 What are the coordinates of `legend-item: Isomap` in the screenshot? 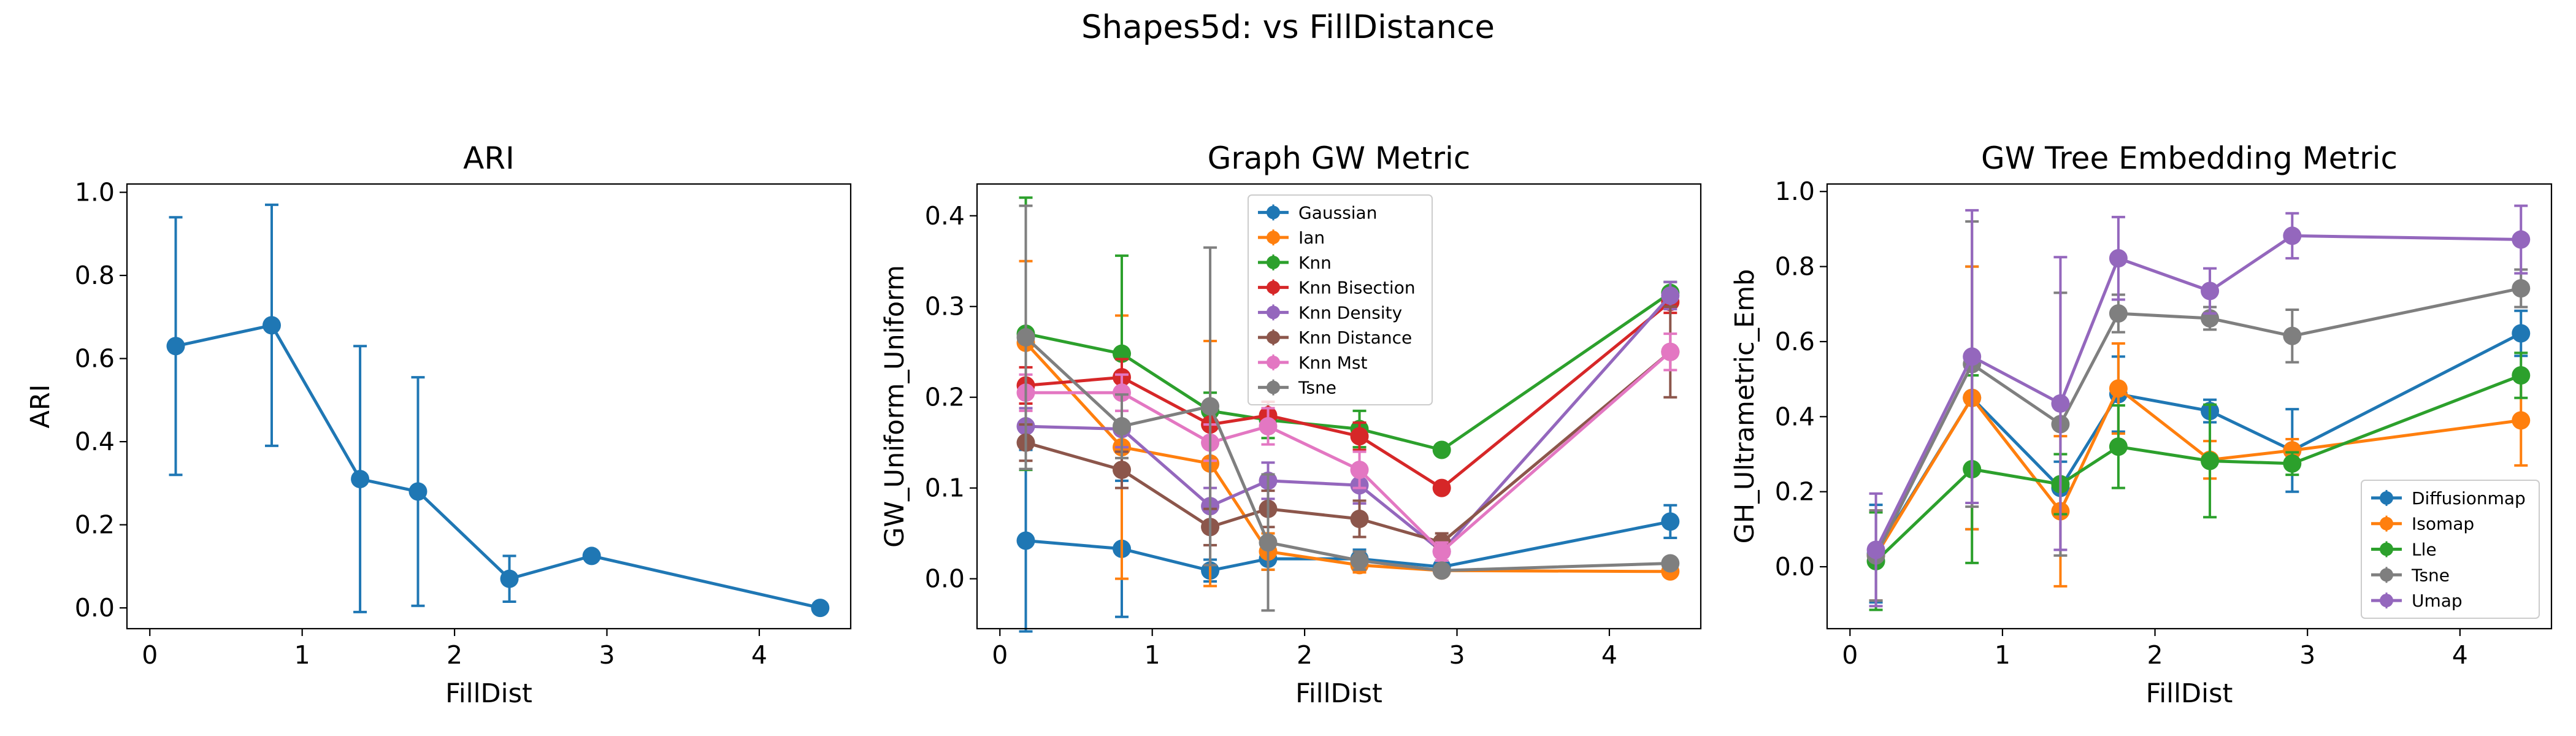 It's located at (2422, 524).